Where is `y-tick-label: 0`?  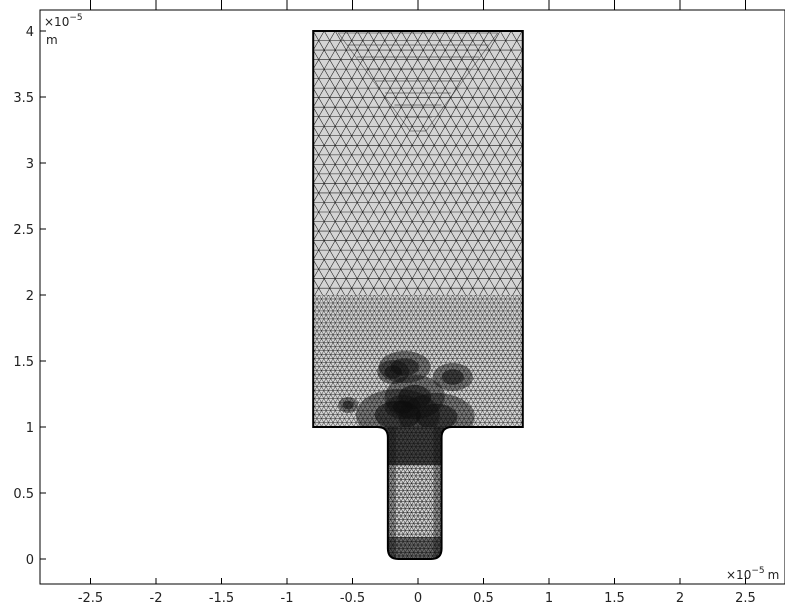
y-tick-label: 0 is located at coordinates (30, 560).